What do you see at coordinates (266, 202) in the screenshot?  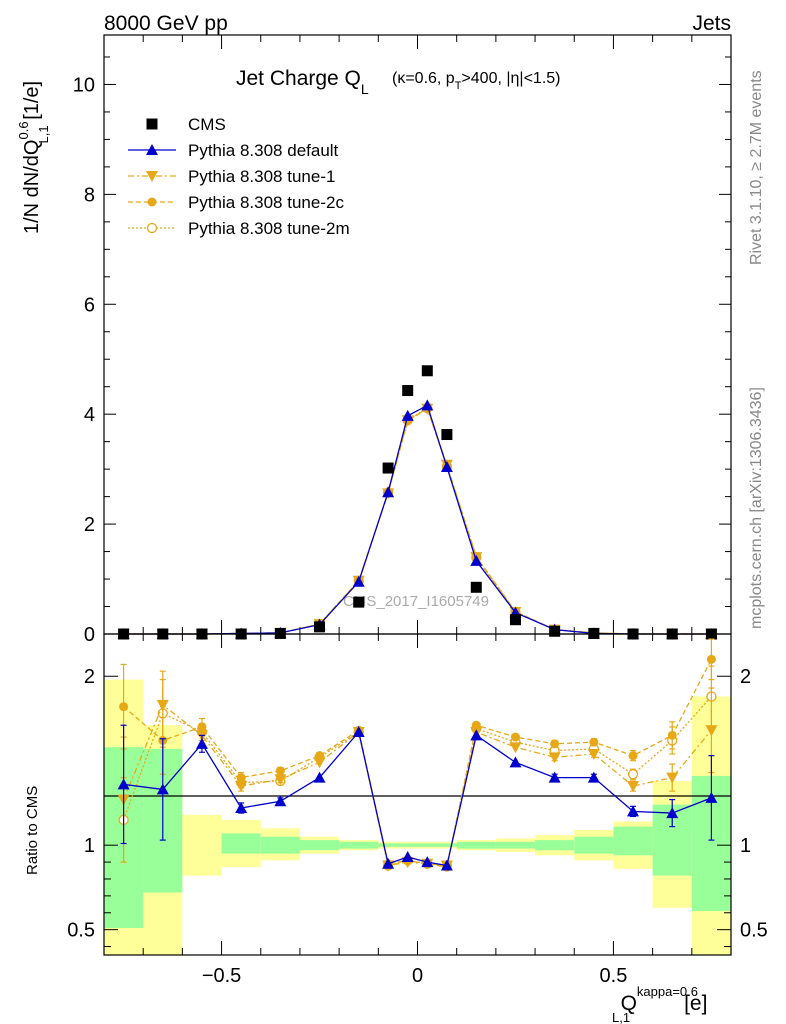 I see `legend-label: Pythia 8.308 tune-2c` at bounding box center [266, 202].